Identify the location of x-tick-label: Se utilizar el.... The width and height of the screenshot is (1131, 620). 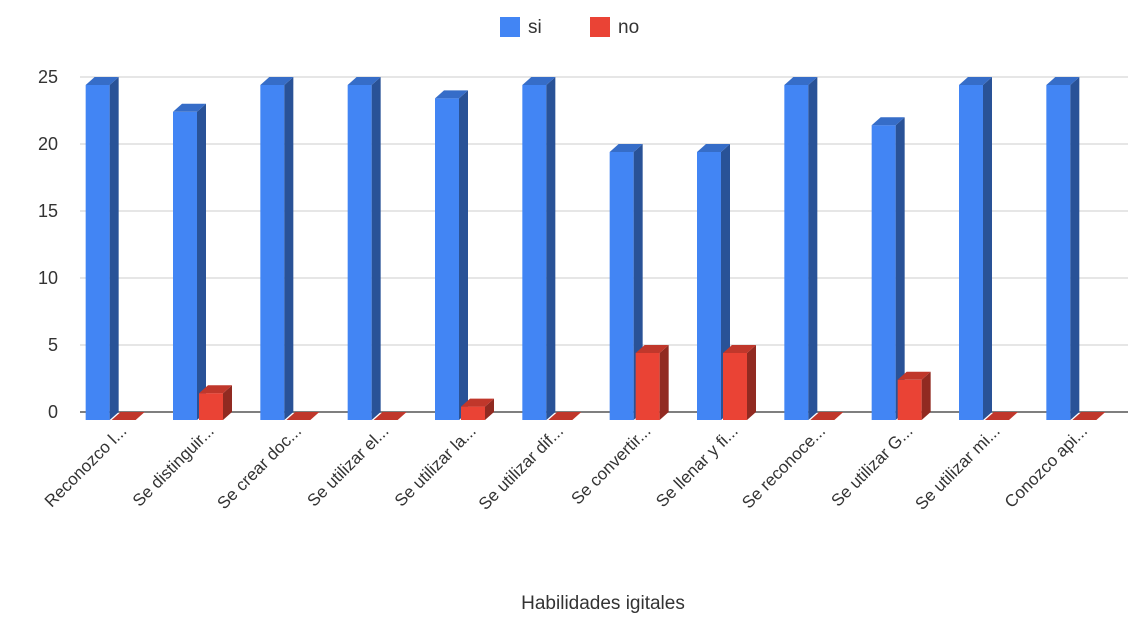
(348, 465).